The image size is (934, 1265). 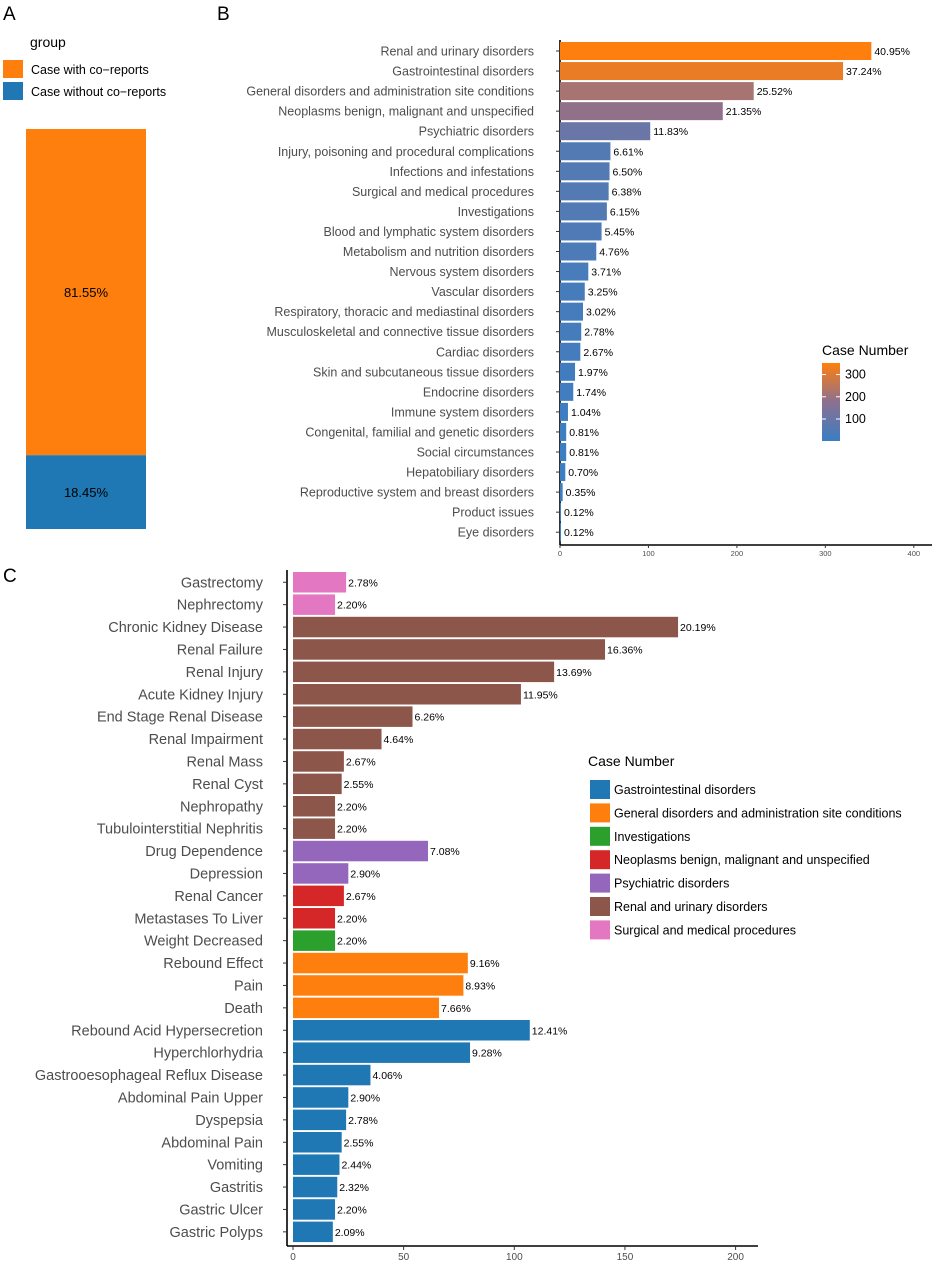 What do you see at coordinates (671, 884) in the screenshot?
I see `panel-c-legend-label: Psychiatric disorders` at bounding box center [671, 884].